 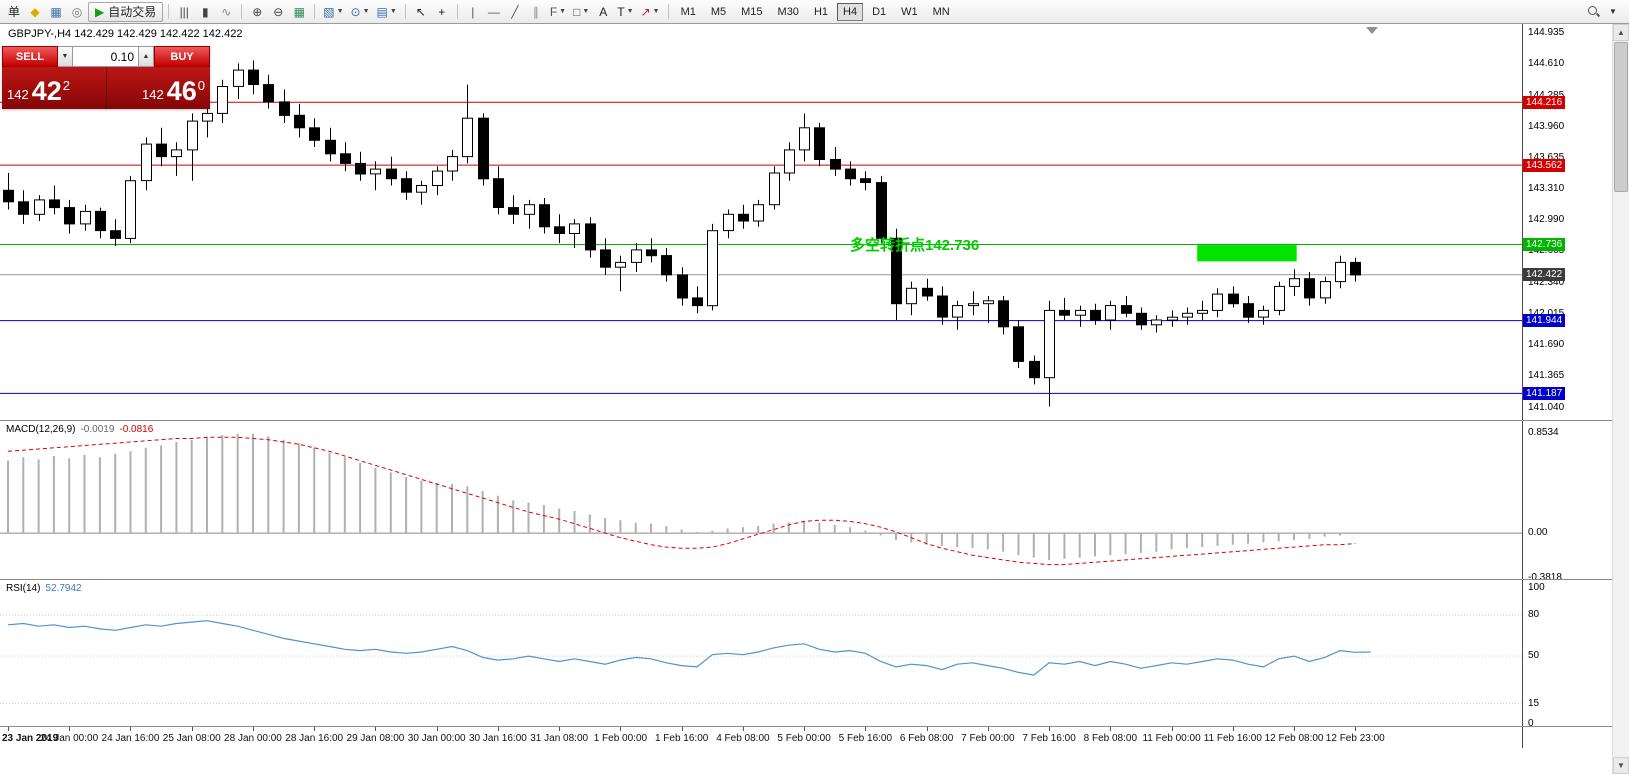 I want to click on tile-windows-icon: ▦, so click(x=299, y=12).